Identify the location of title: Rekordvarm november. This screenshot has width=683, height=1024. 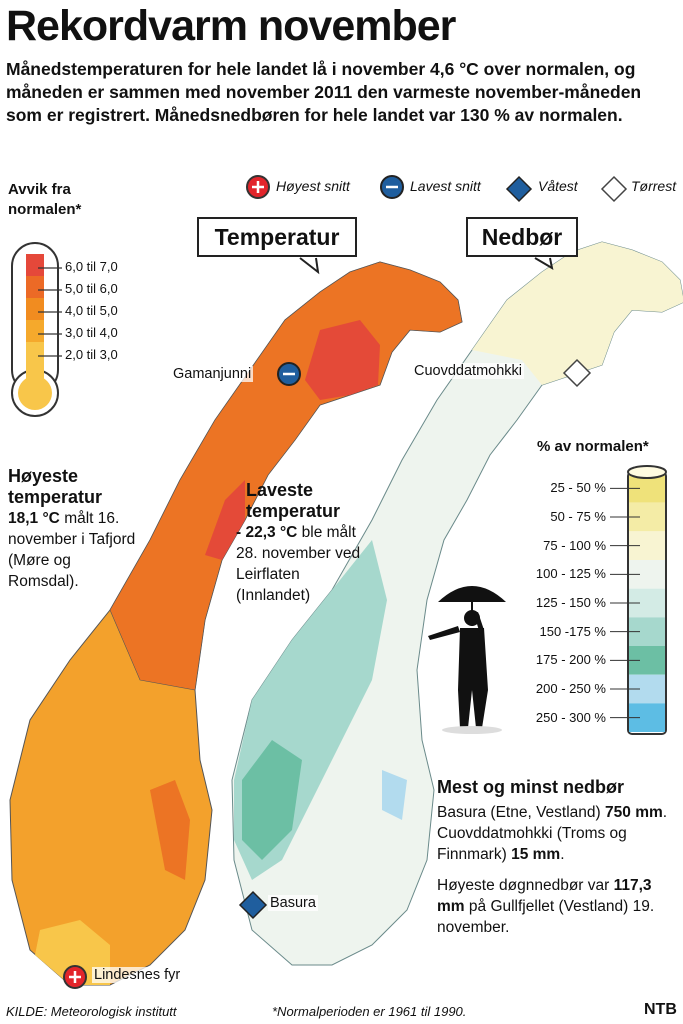
(231, 26).